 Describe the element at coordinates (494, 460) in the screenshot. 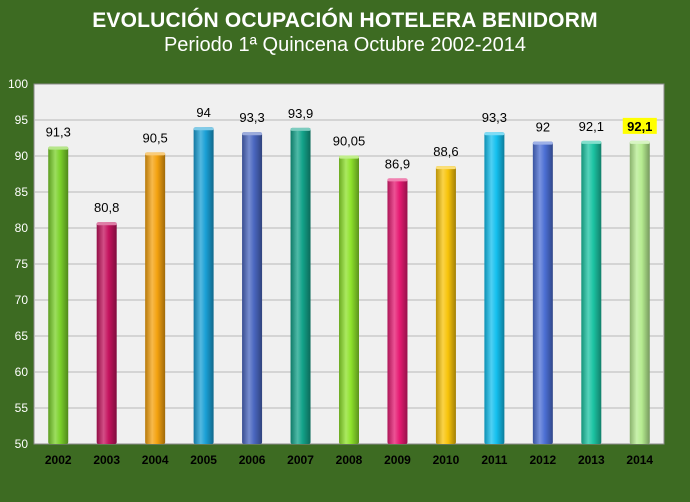

I see `x-tick-label: 2011` at that location.